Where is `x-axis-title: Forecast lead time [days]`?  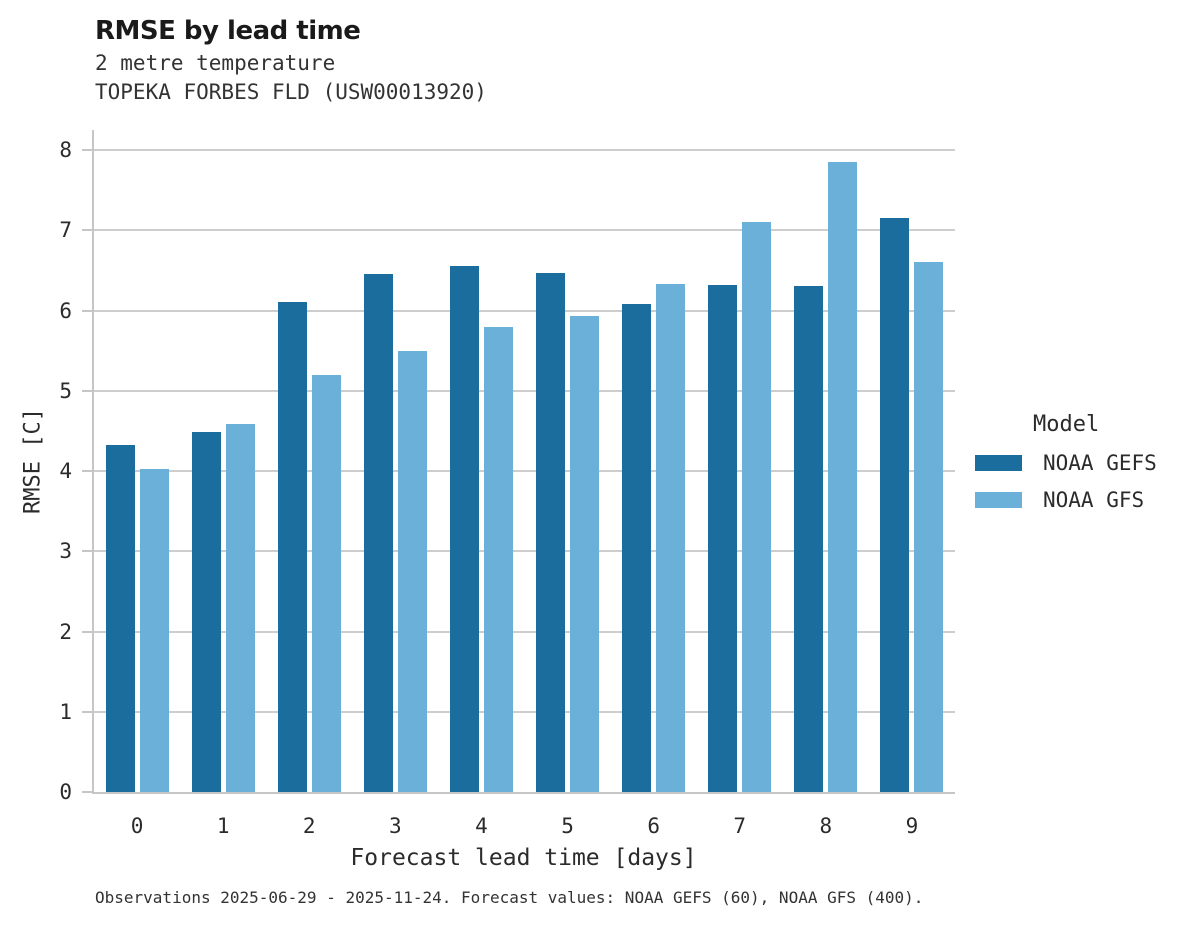 x-axis-title: Forecast lead time [days] is located at coordinates (523, 858).